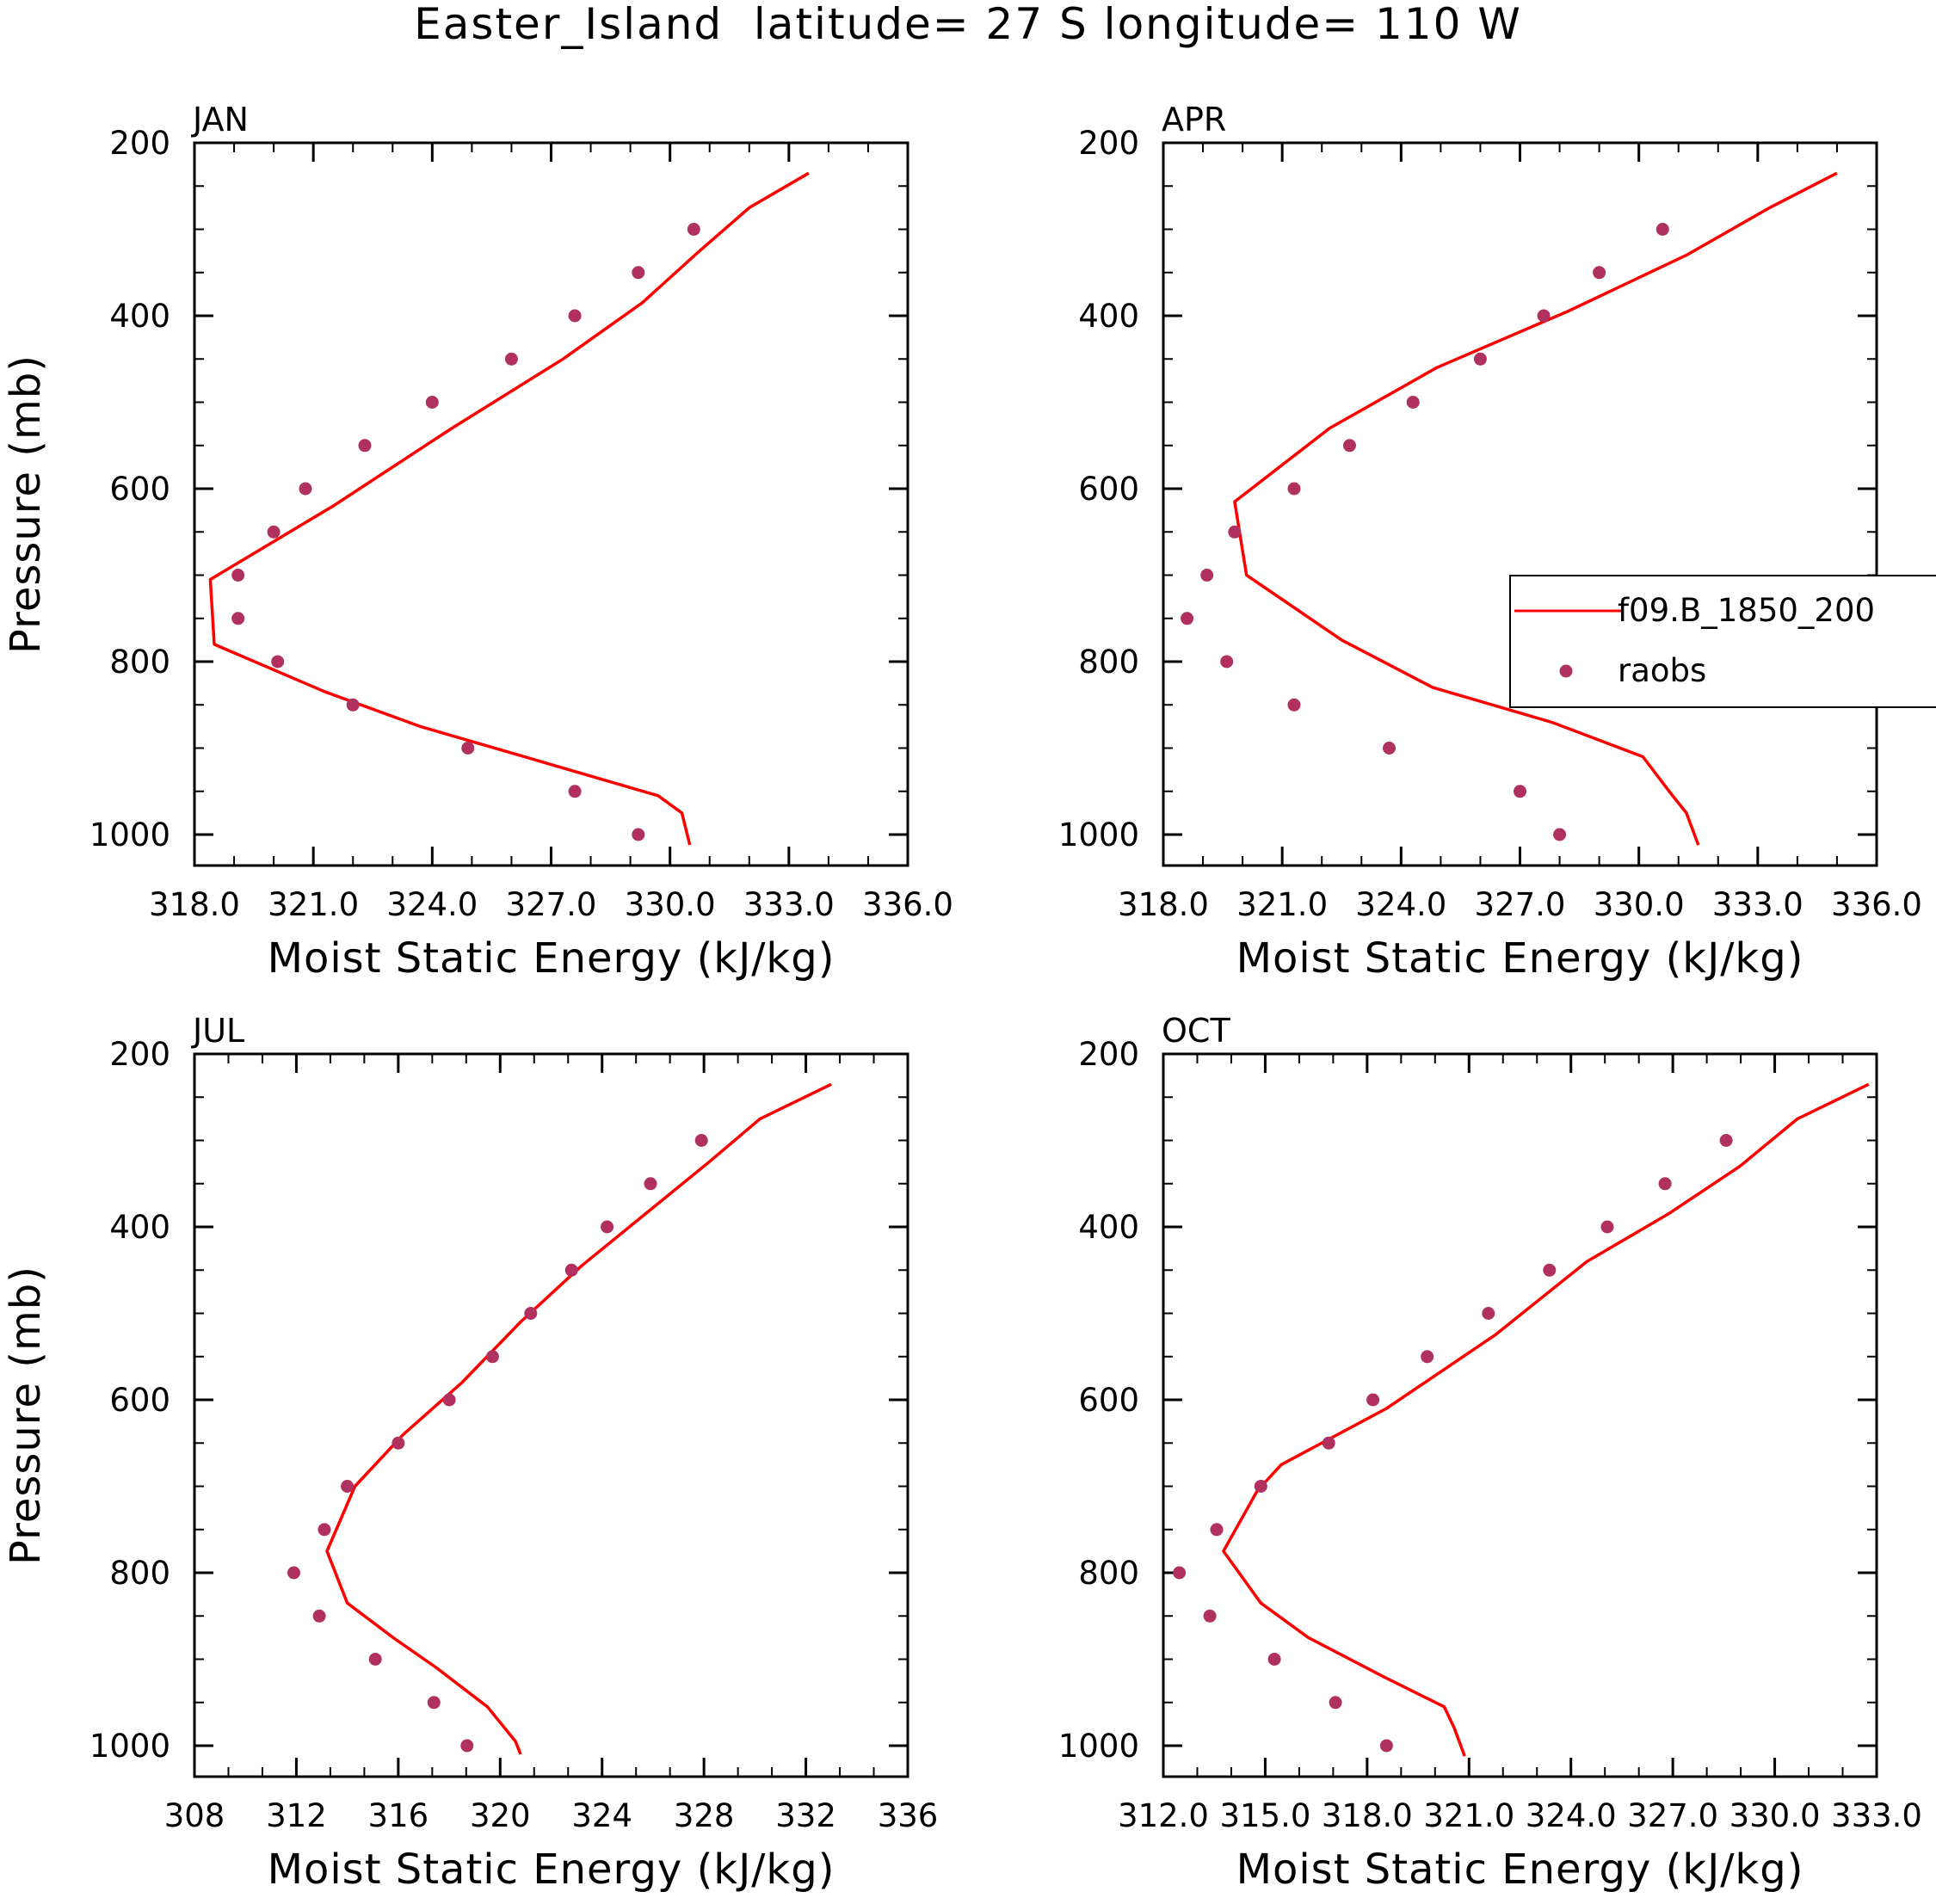 The width and height of the screenshot is (1936, 1904). What do you see at coordinates (908, 1816) in the screenshot?
I see `x-tick-label: 336` at bounding box center [908, 1816].